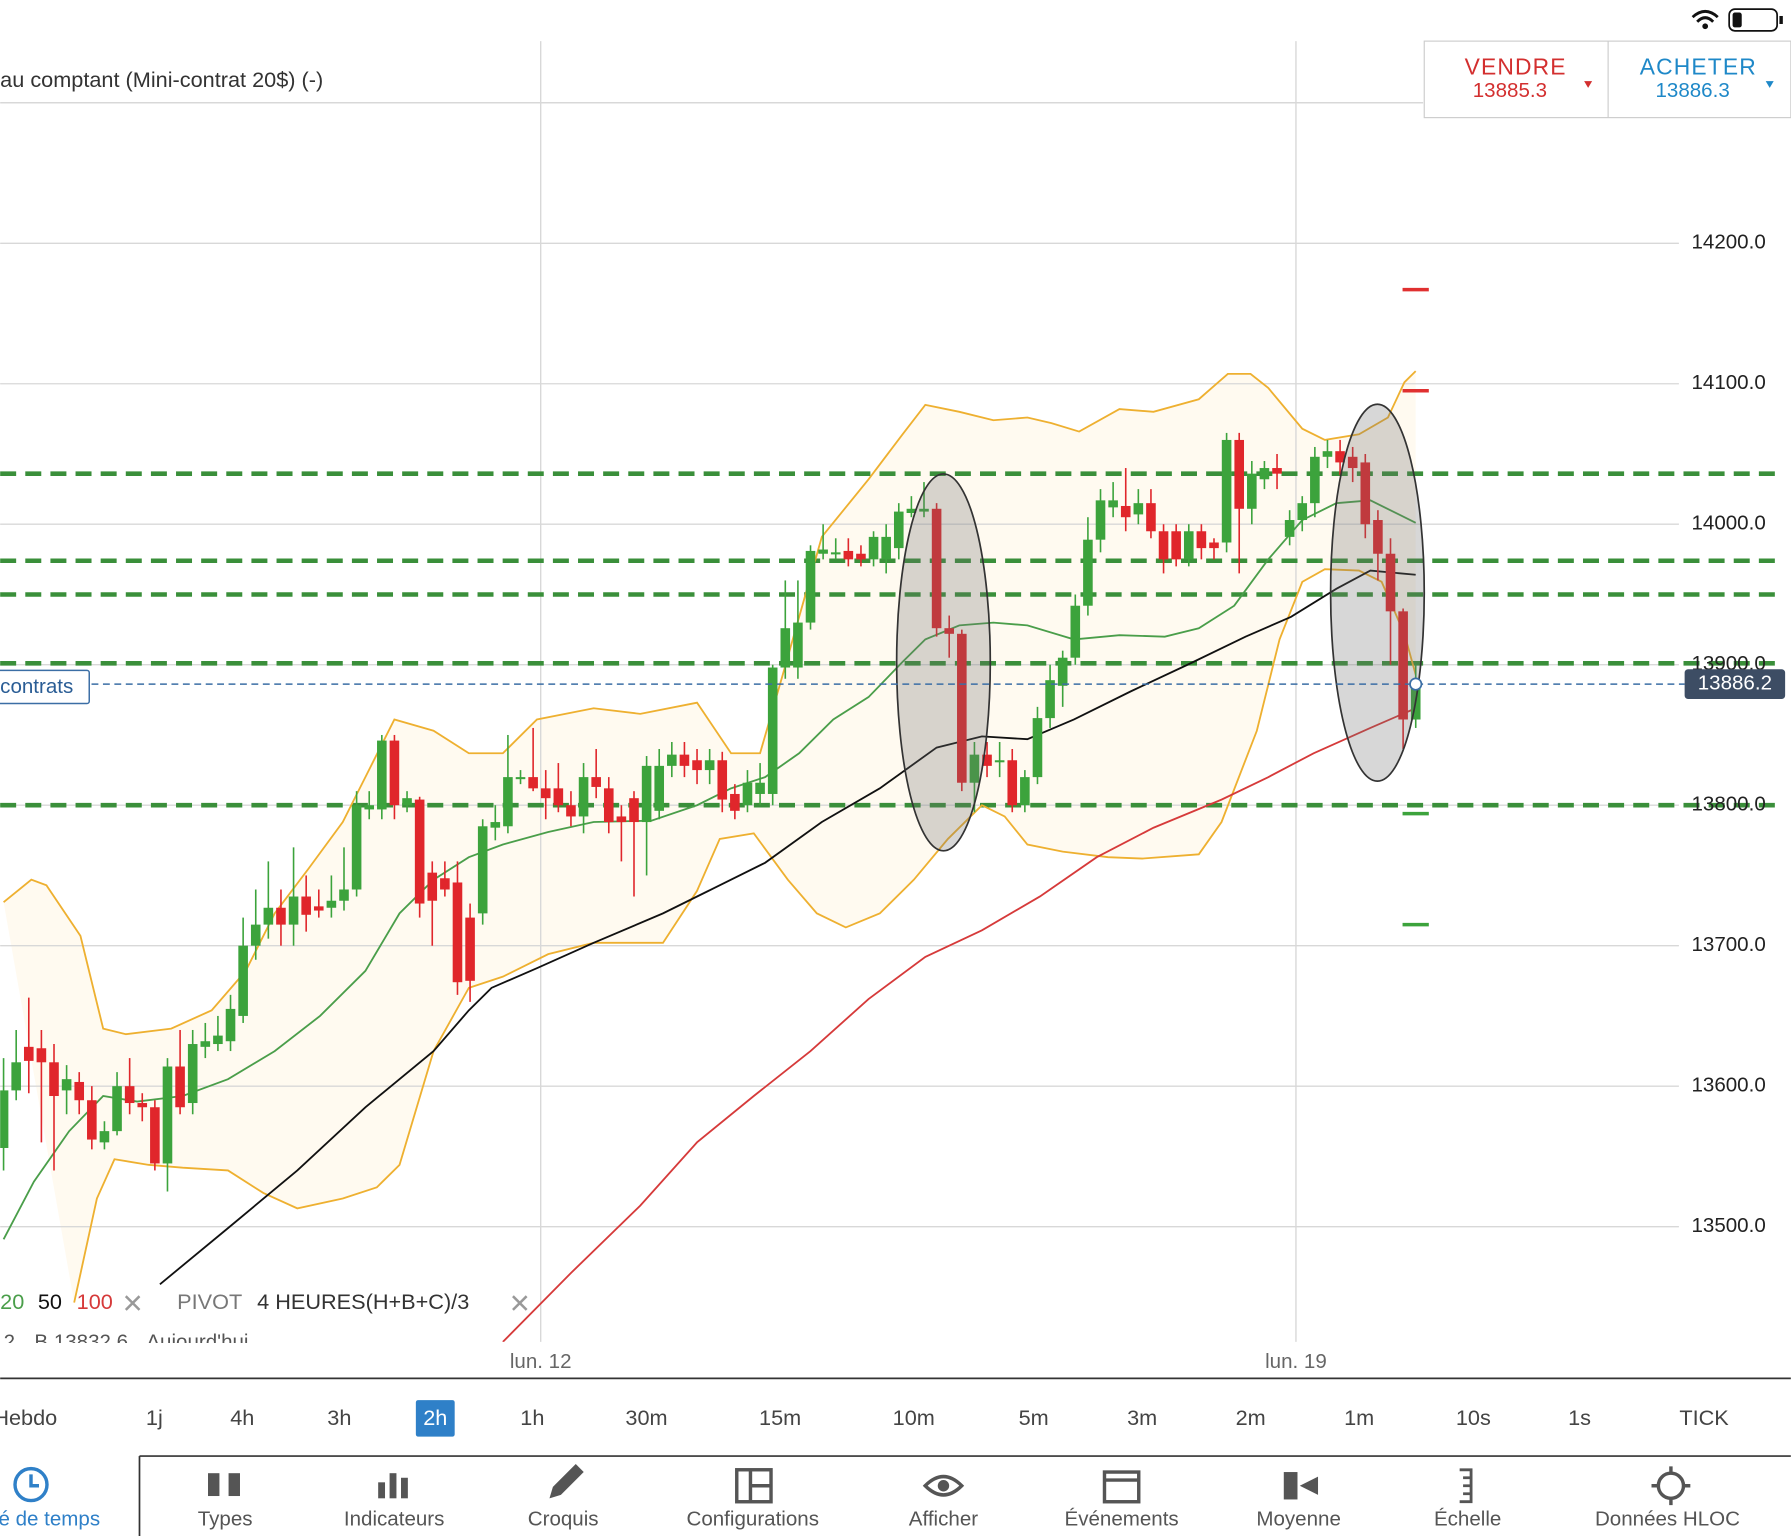 This screenshot has width=1791, height=1536. I want to click on toolbar-button: Croquis, so click(563, 1518).